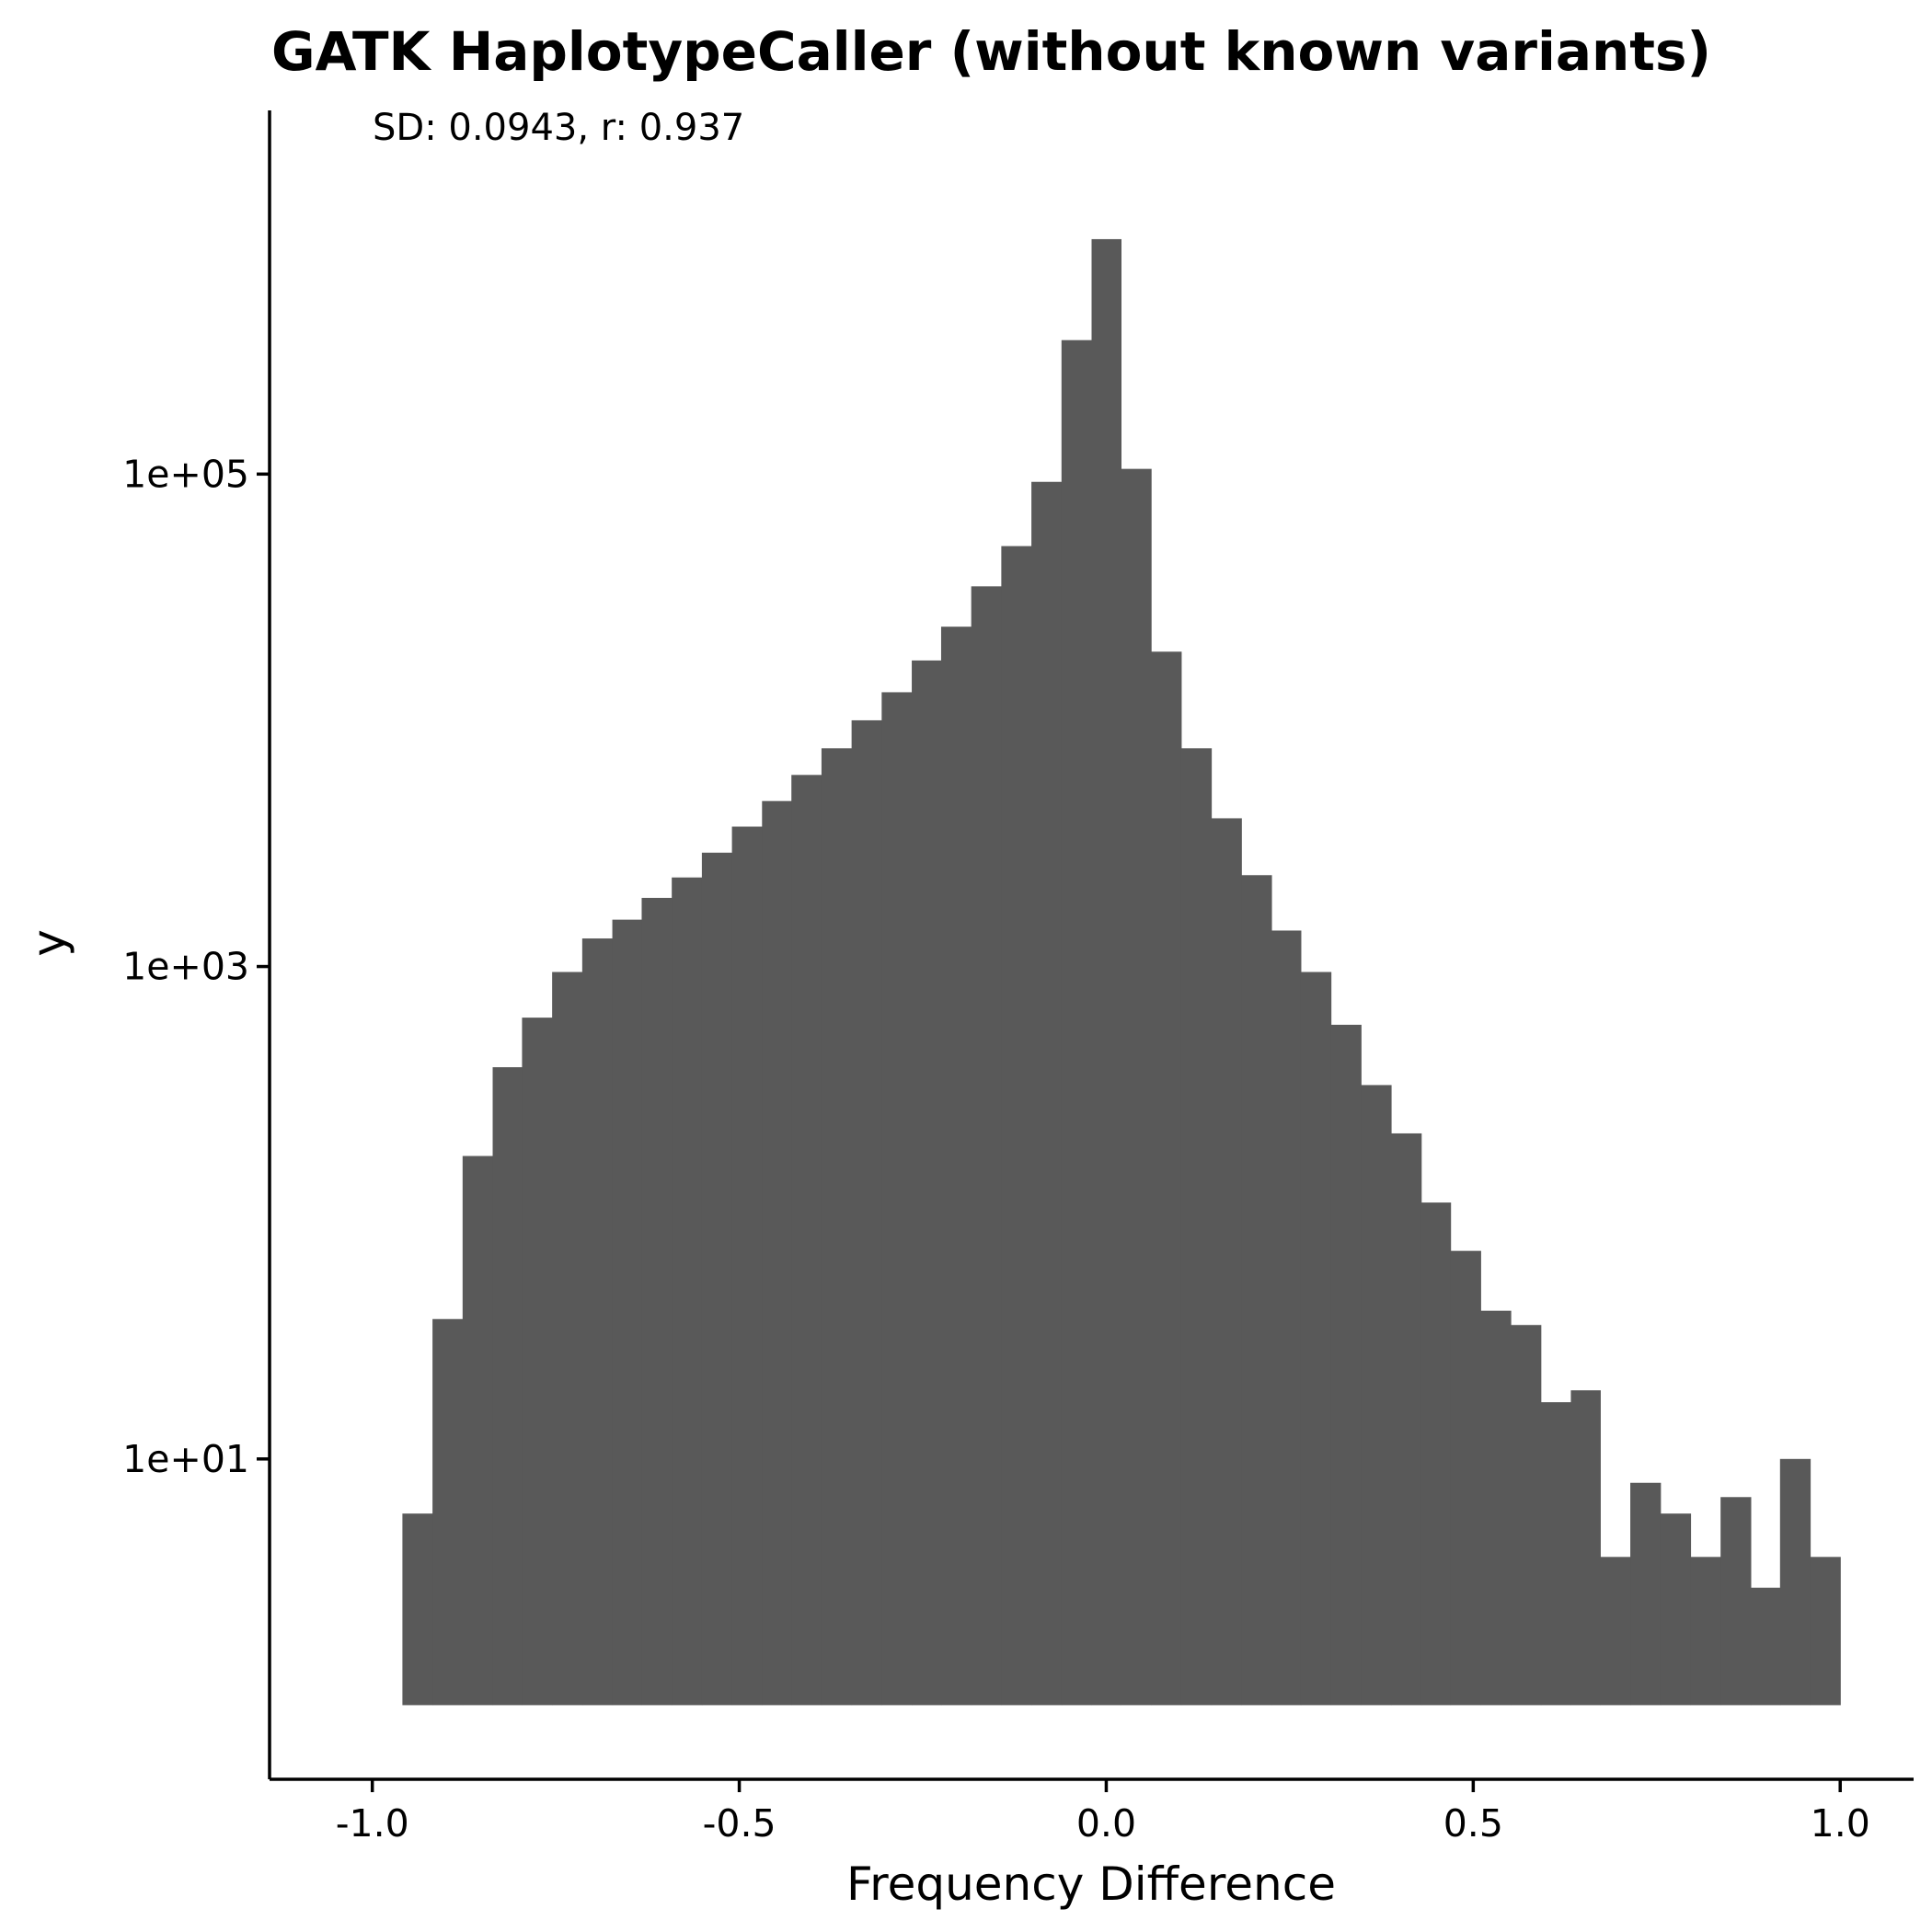 The width and height of the screenshot is (1932, 1932). I want to click on y-tick-label-0: 1e+01, so click(185, 1459).